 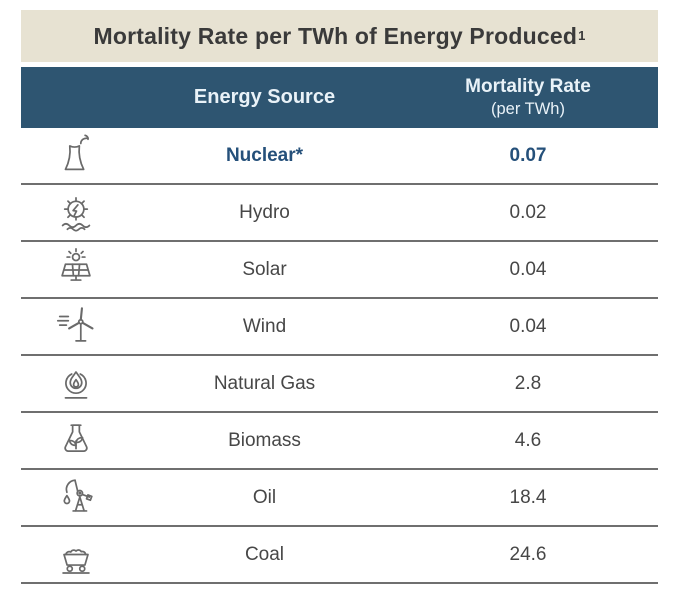 What do you see at coordinates (339, 555) in the screenshot?
I see `table-row: Coal 24.6` at bounding box center [339, 555].